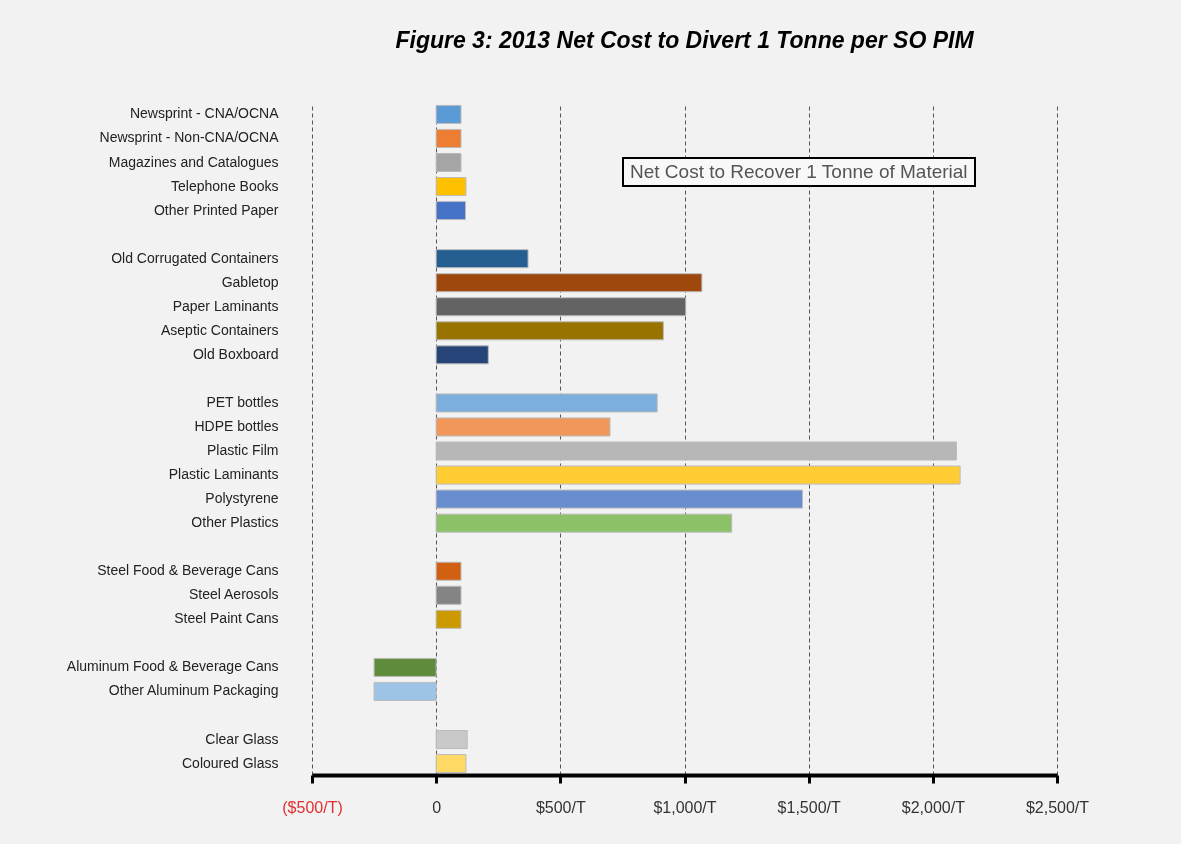 This screenshot has width=1181, height=844. Describe the element at coordinates (799, 172) in the screenshot. I see `annotation: Net Cost to Recover 1 Tonne of Material` at that location.